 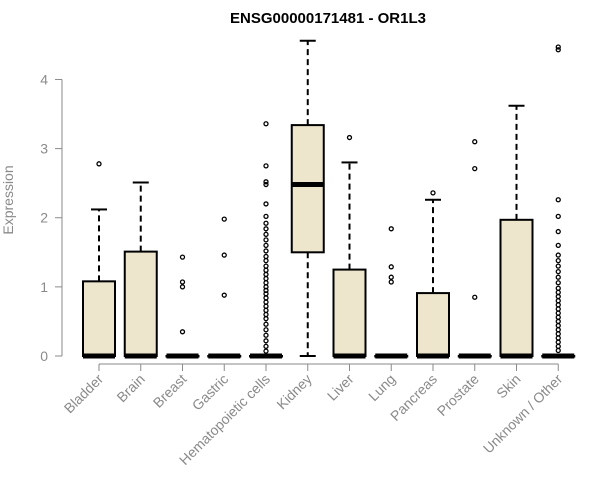 I want to click on box-hematopoietic-cells, so click(x=266, y=240).